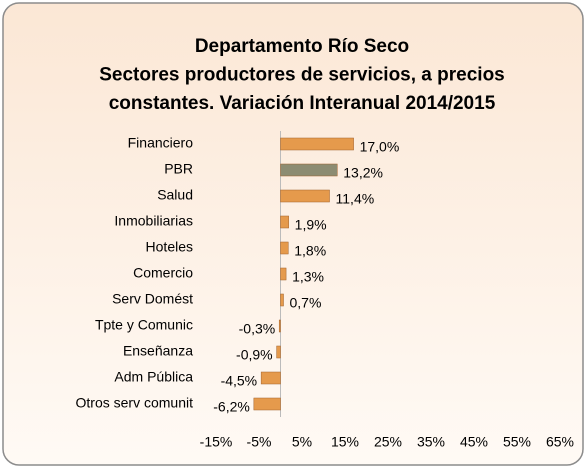  What do you see at coordinates (144, 325) in the screenshot?
I see `y-tick-label: Tpte y Comunic` at bounding box center [144, 325].